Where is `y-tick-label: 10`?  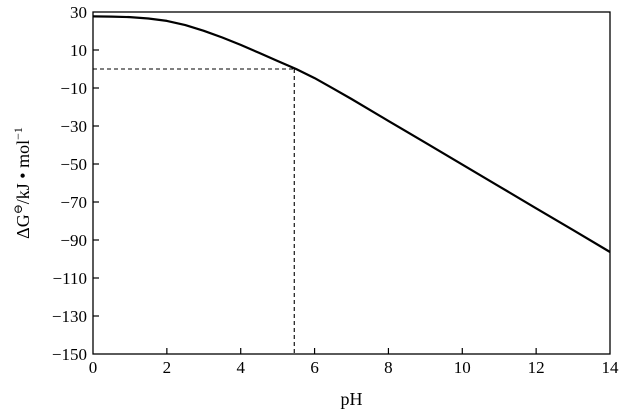
y-tick-label: 10 is located at coordinates (78, 50).